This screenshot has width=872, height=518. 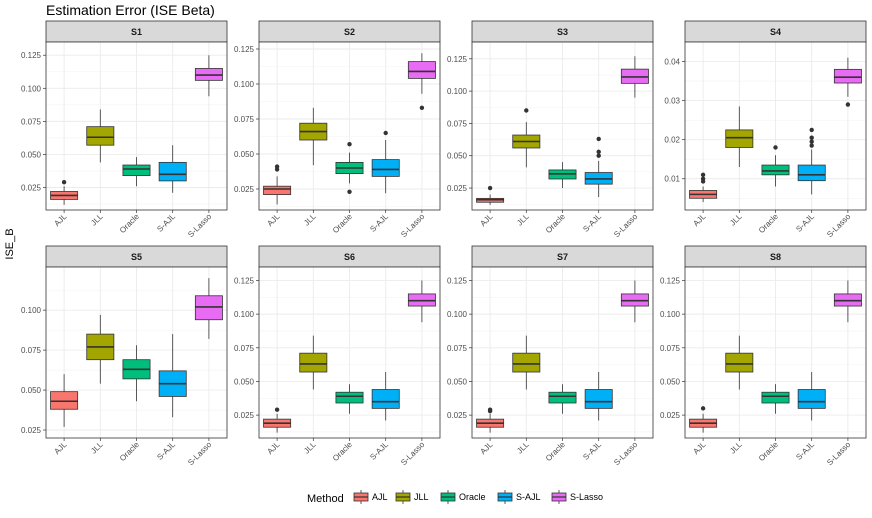 What do you see at coordinates (130, 10) in the screenshot?
I see `chart-title: Estimation Error (ISE Beta)` at bounding box center [130, 10].